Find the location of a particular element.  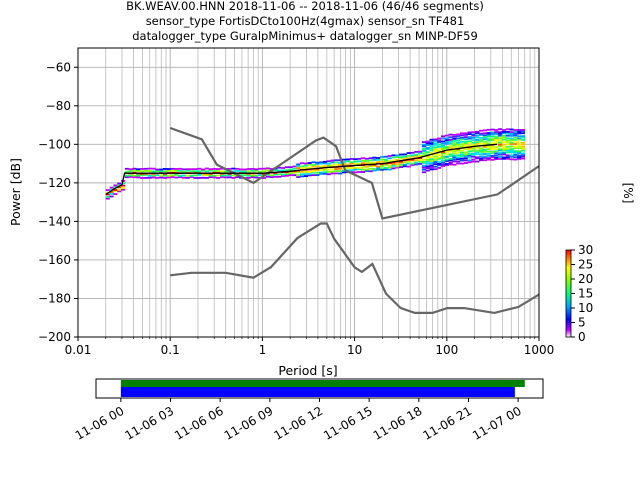

colorbar-tick-label: 5 is located at coordinates (582, 323).